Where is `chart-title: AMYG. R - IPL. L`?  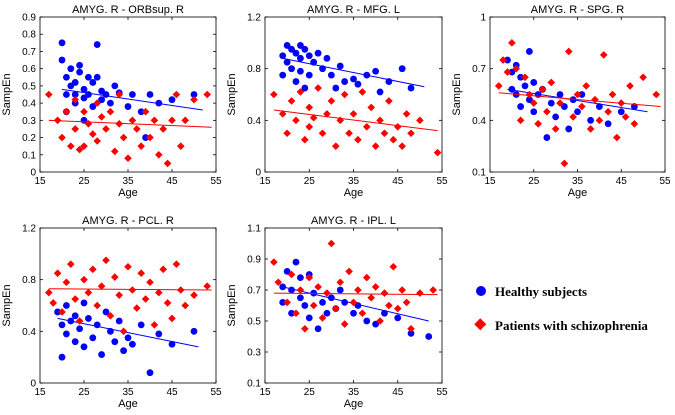 chart-title: AMYG. R - IPL. L is located at coordinates (353, 221).